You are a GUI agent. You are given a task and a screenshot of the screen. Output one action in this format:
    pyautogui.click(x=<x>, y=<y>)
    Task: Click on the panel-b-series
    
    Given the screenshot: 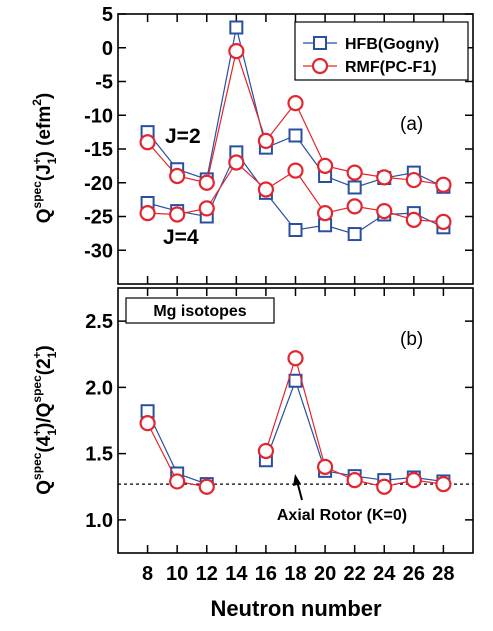 What is the action you would take?
    pyautogui.click(x=295, y=422)
    